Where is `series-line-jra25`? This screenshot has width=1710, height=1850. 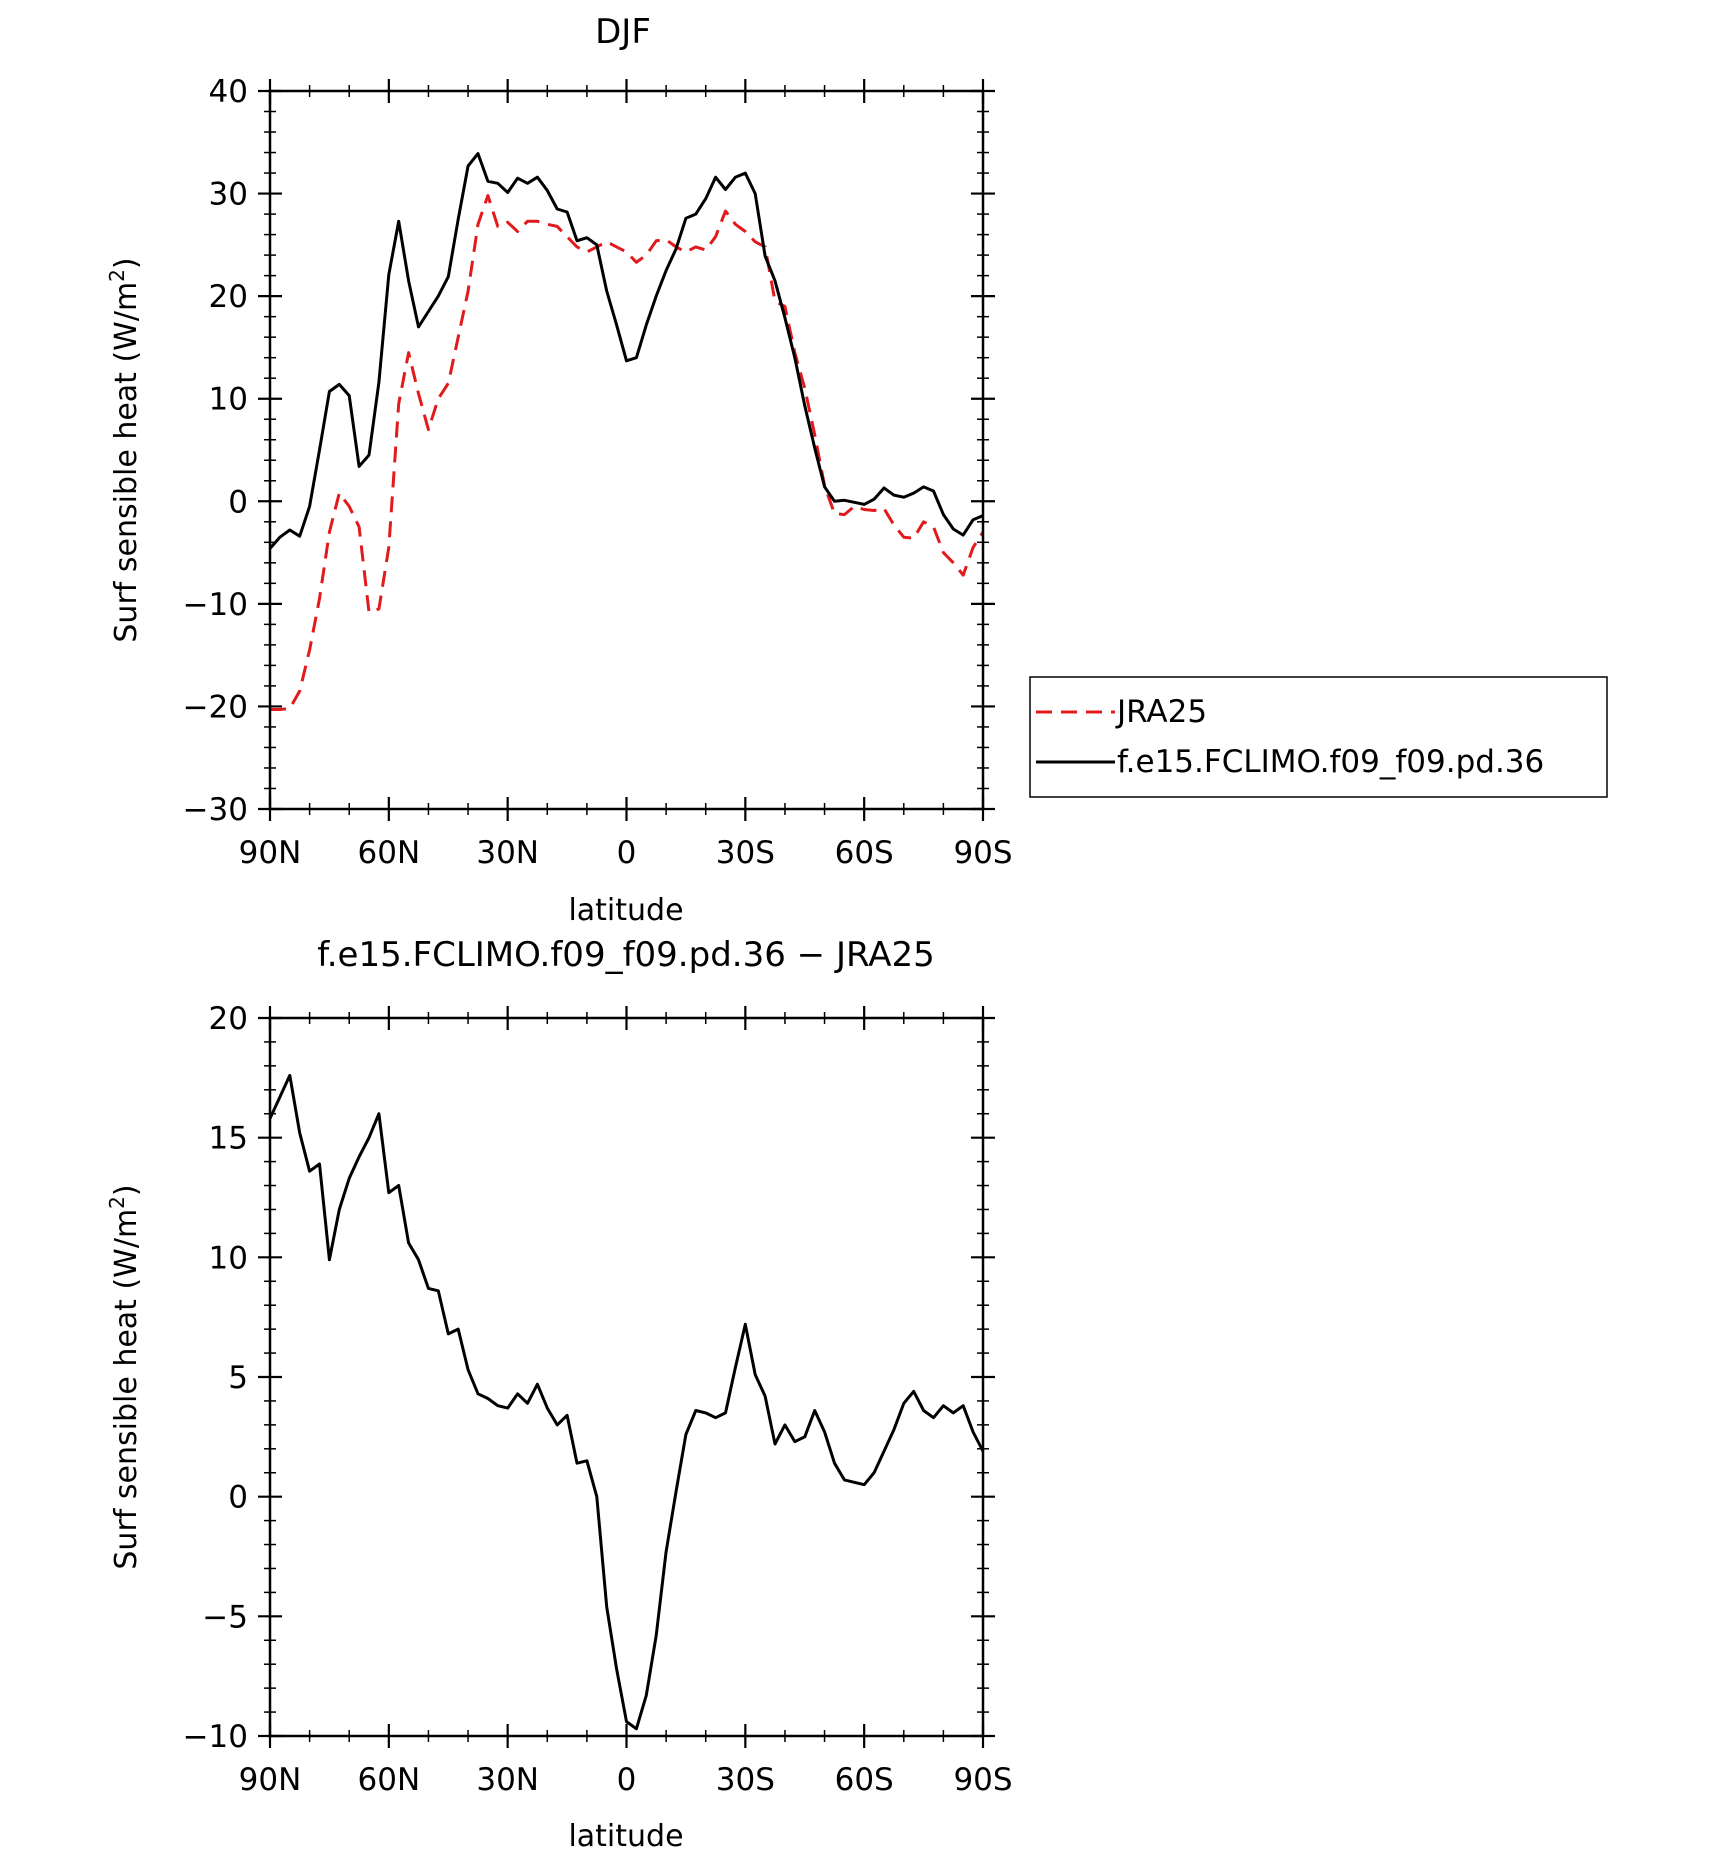
series-line-jra25 is located at coordinates (627, 452).